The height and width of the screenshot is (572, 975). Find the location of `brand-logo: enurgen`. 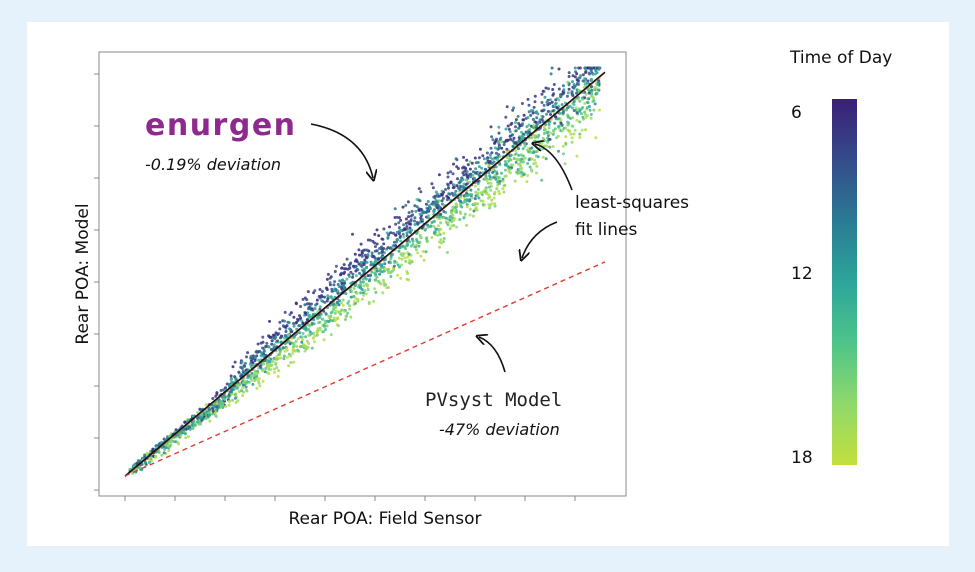

brand-logo: enurgen is located at coordinates (221, 125).